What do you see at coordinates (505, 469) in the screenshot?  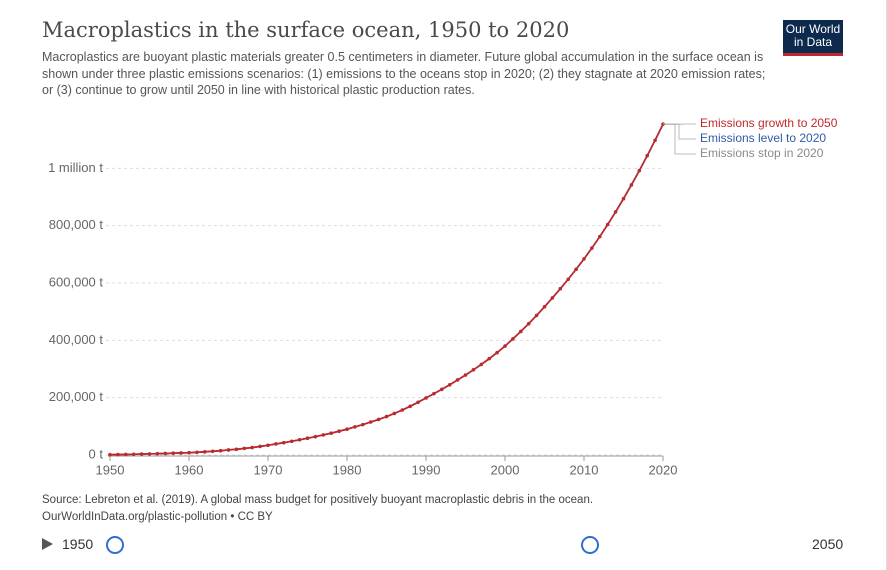 I see `x-tick-label: 2000` at bounding box center [505, 469].